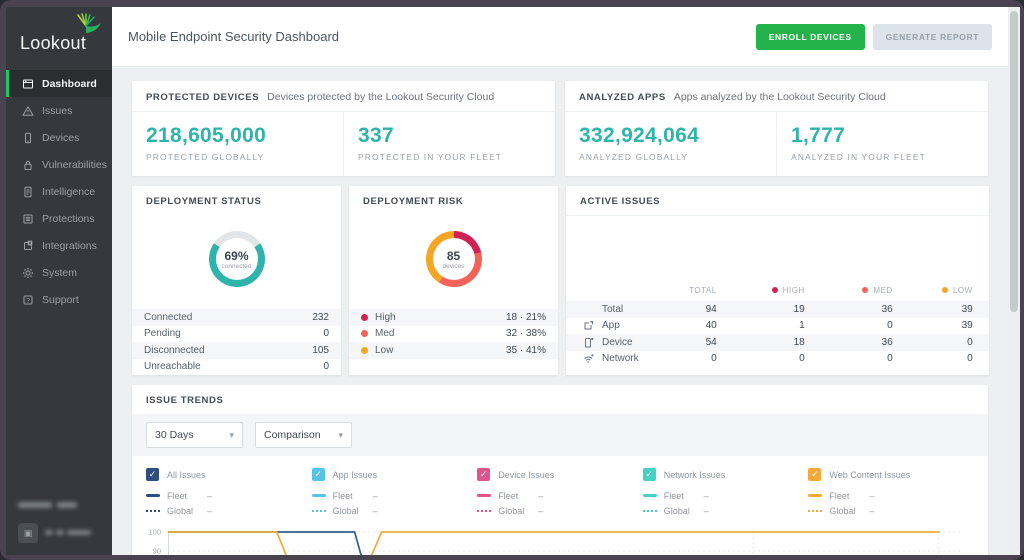 The width and height of the screenshot is (1024, 560). I want to click on gear-icon, so click(28, 272).